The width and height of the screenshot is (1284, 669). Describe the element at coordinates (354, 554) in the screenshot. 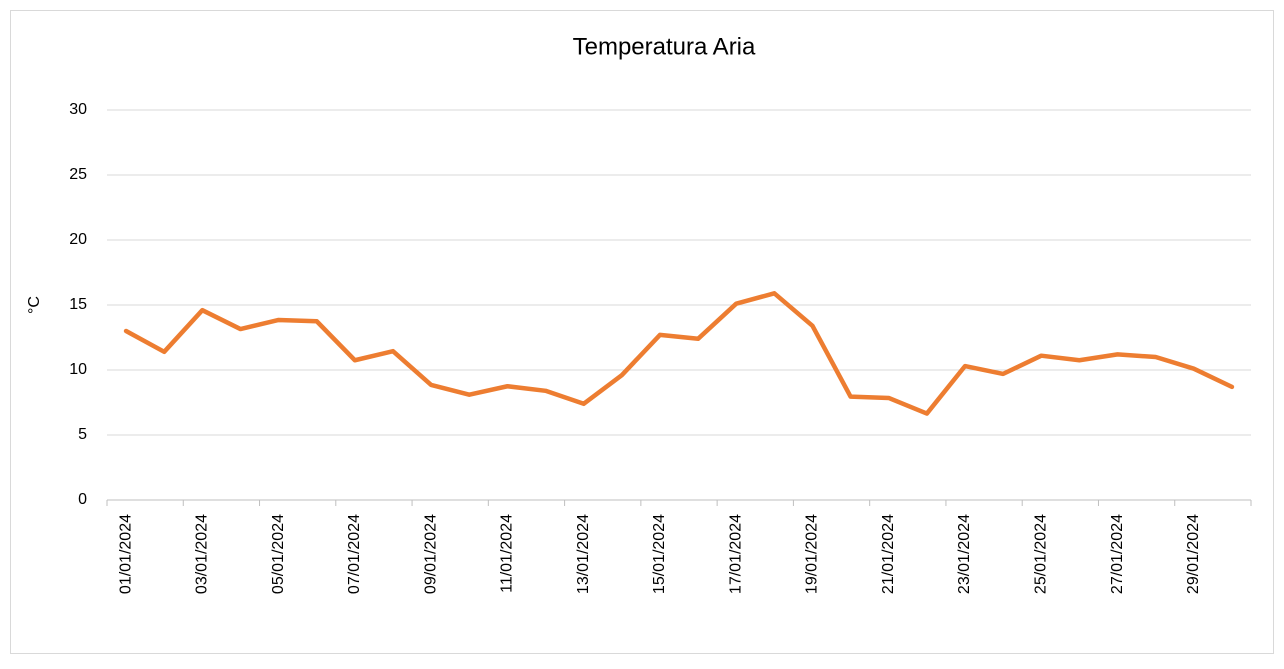

I see `x-tick-label: 07/01/2024` at that location.